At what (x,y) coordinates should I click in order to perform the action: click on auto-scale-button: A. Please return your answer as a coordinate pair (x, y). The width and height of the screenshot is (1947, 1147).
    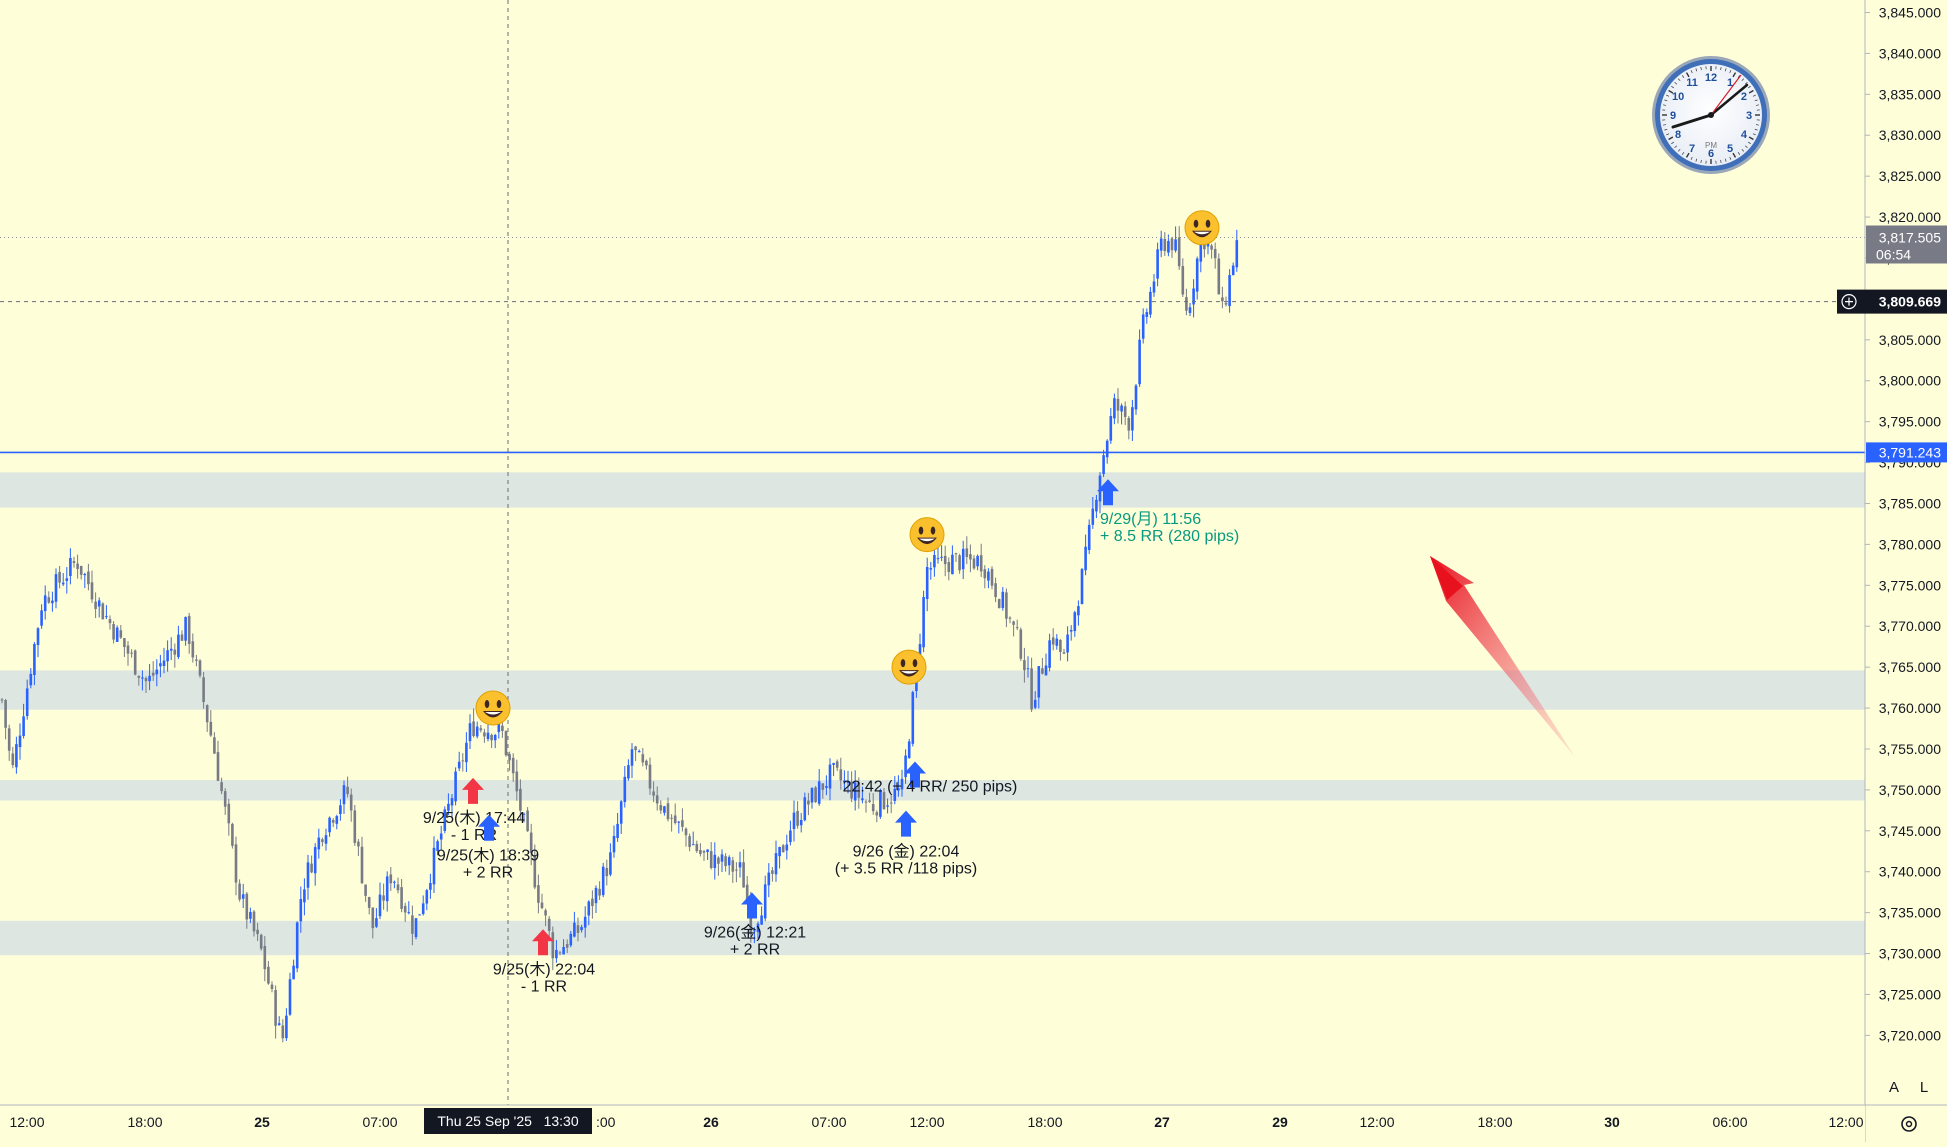
    Looking at the image, I should click on (1894, 1087).